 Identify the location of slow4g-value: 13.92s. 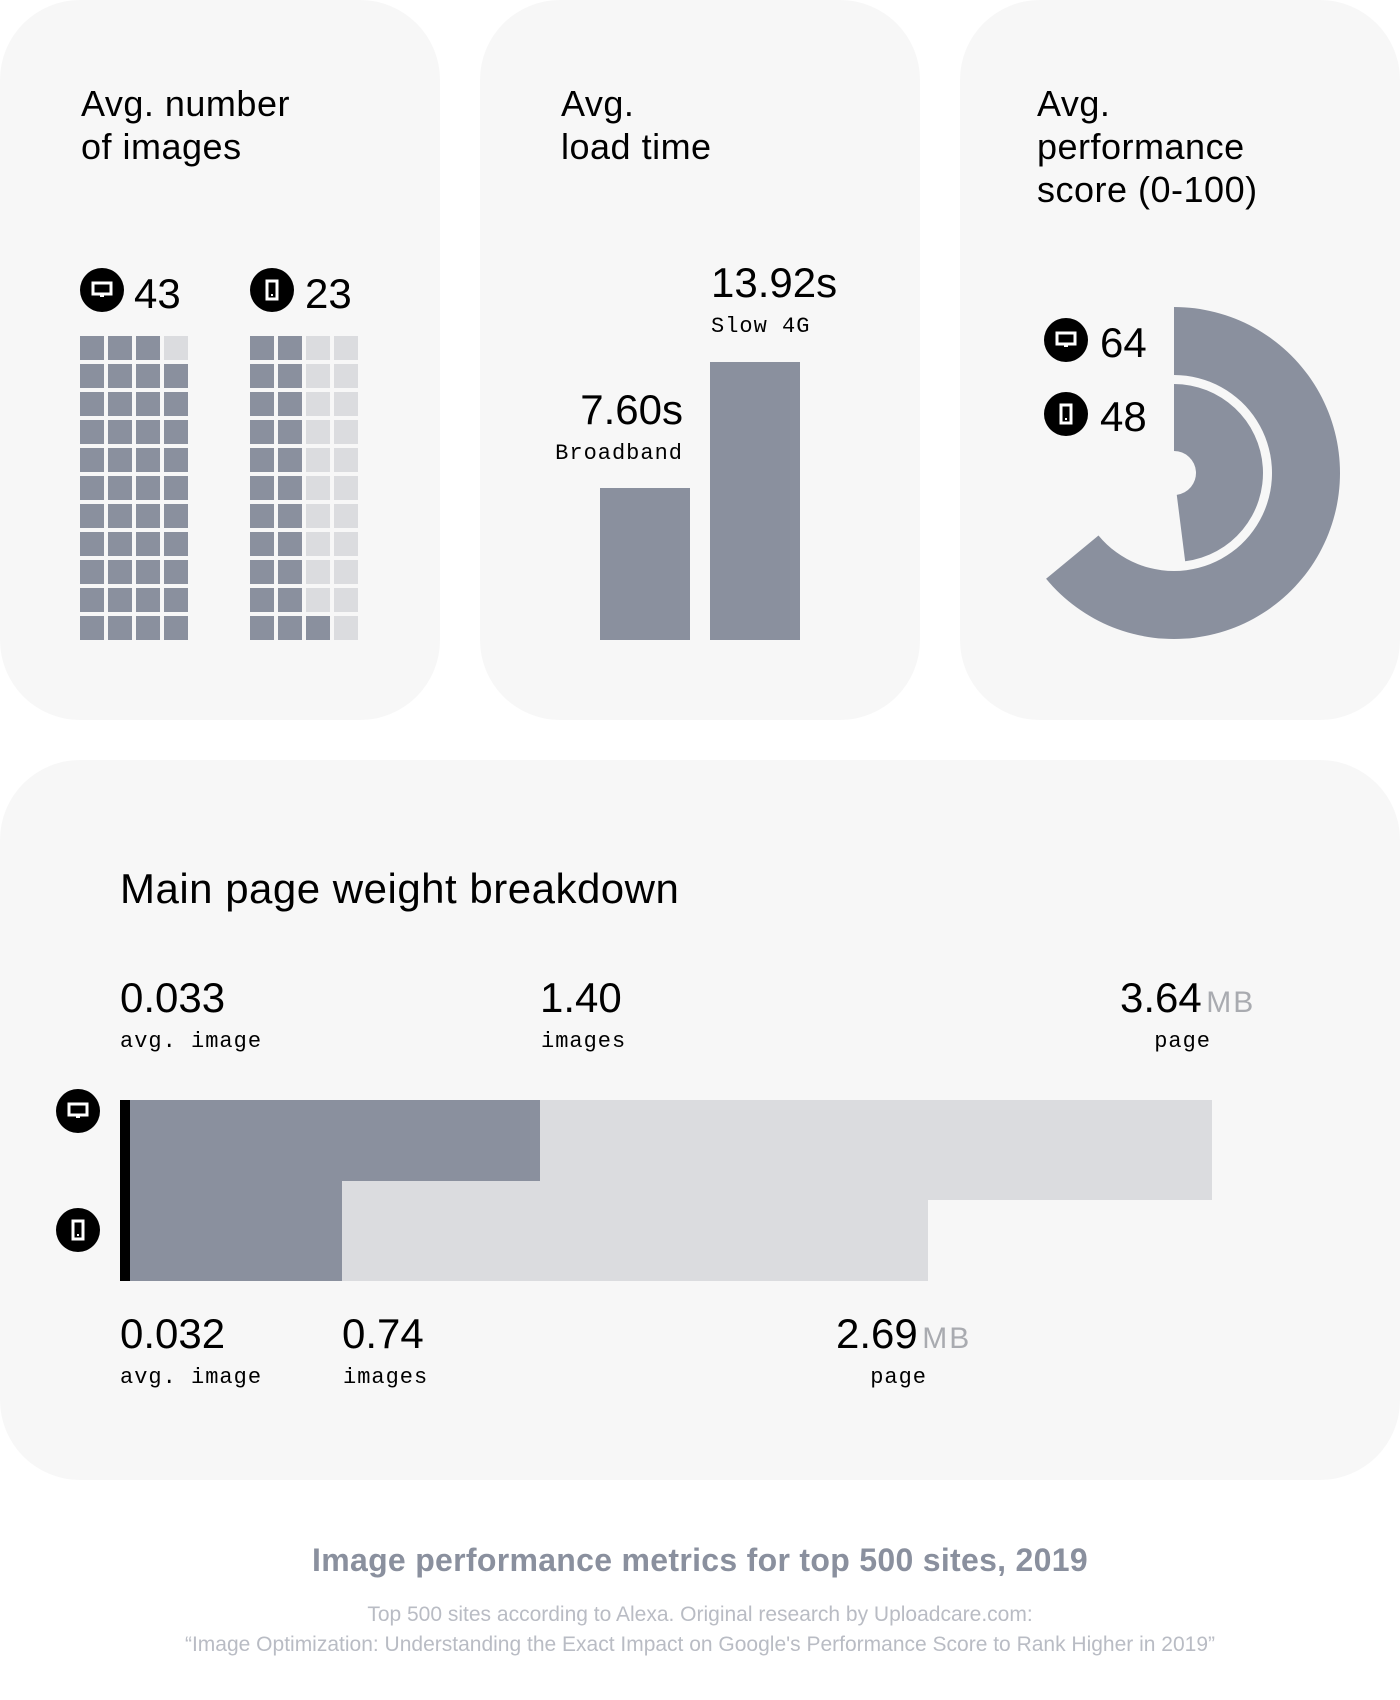
(774, 282).